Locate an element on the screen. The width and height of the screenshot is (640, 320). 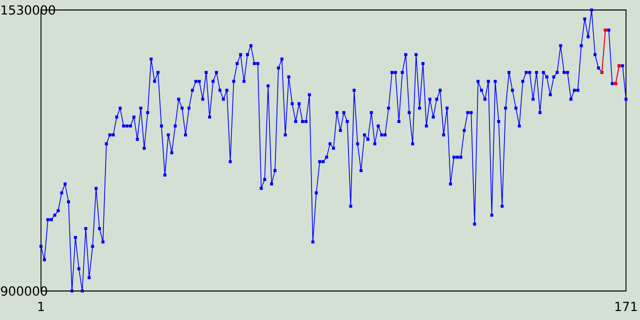
x-tick-label: 1 is located at coordinates (41, 306).